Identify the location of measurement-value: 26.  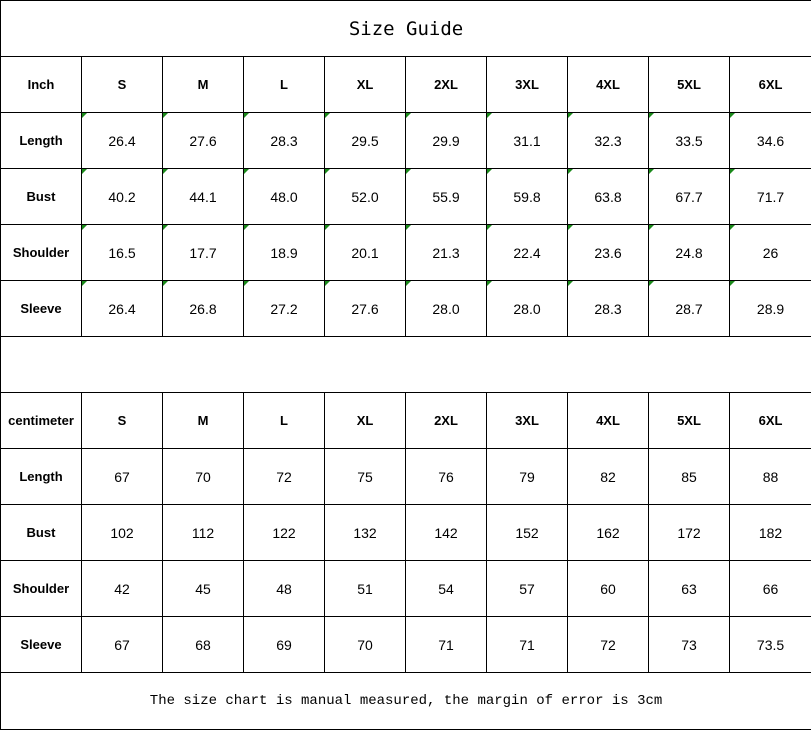
(771, 253).